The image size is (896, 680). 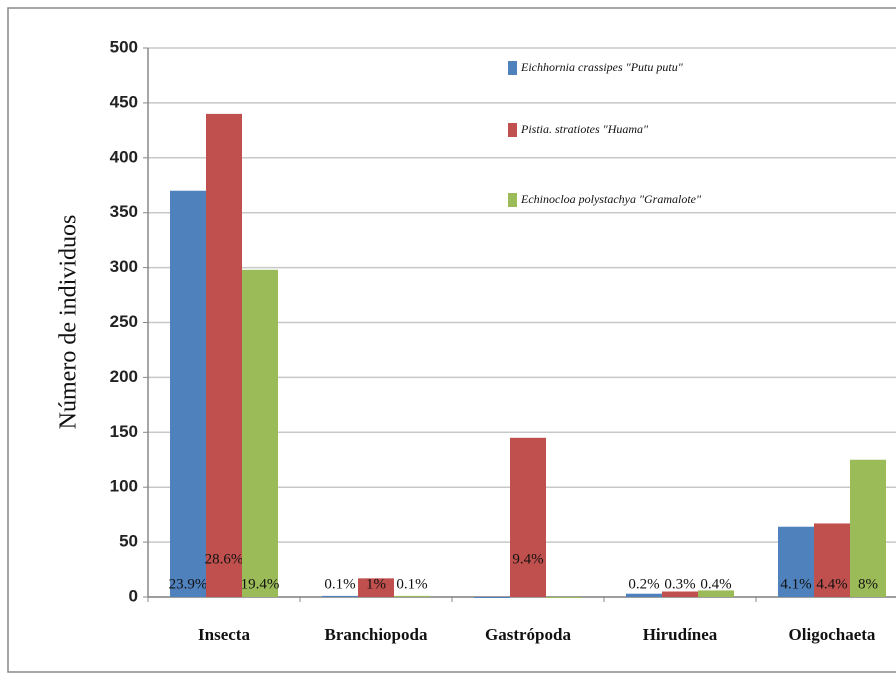 I want to click on legend-label: Echinocloa polystachya "Gramalote", so click(x=611, y=199).